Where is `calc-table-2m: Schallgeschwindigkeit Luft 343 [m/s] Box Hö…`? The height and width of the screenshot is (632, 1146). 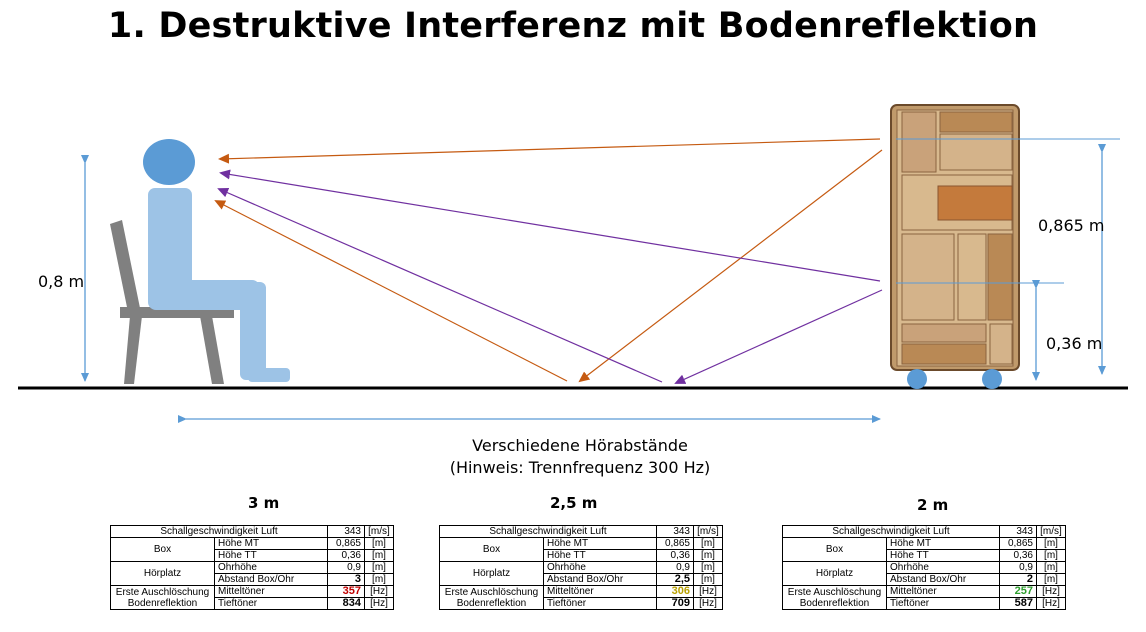
calc-table-2m: Schallgeschwindigkeit Luft 343 [m/s] Box Hö… is located at coordinates (924, 567).